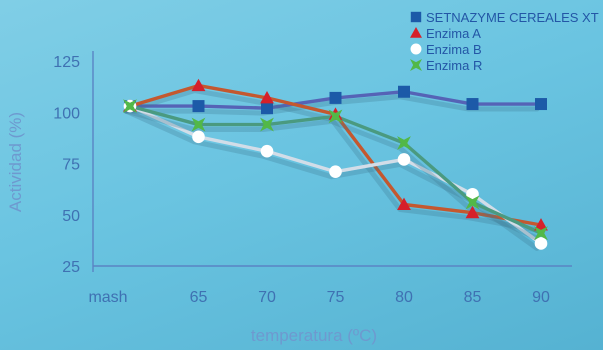 This screenshot has width=603, height=350. I want to click on x-tick-label: 90, so click(541, 297).